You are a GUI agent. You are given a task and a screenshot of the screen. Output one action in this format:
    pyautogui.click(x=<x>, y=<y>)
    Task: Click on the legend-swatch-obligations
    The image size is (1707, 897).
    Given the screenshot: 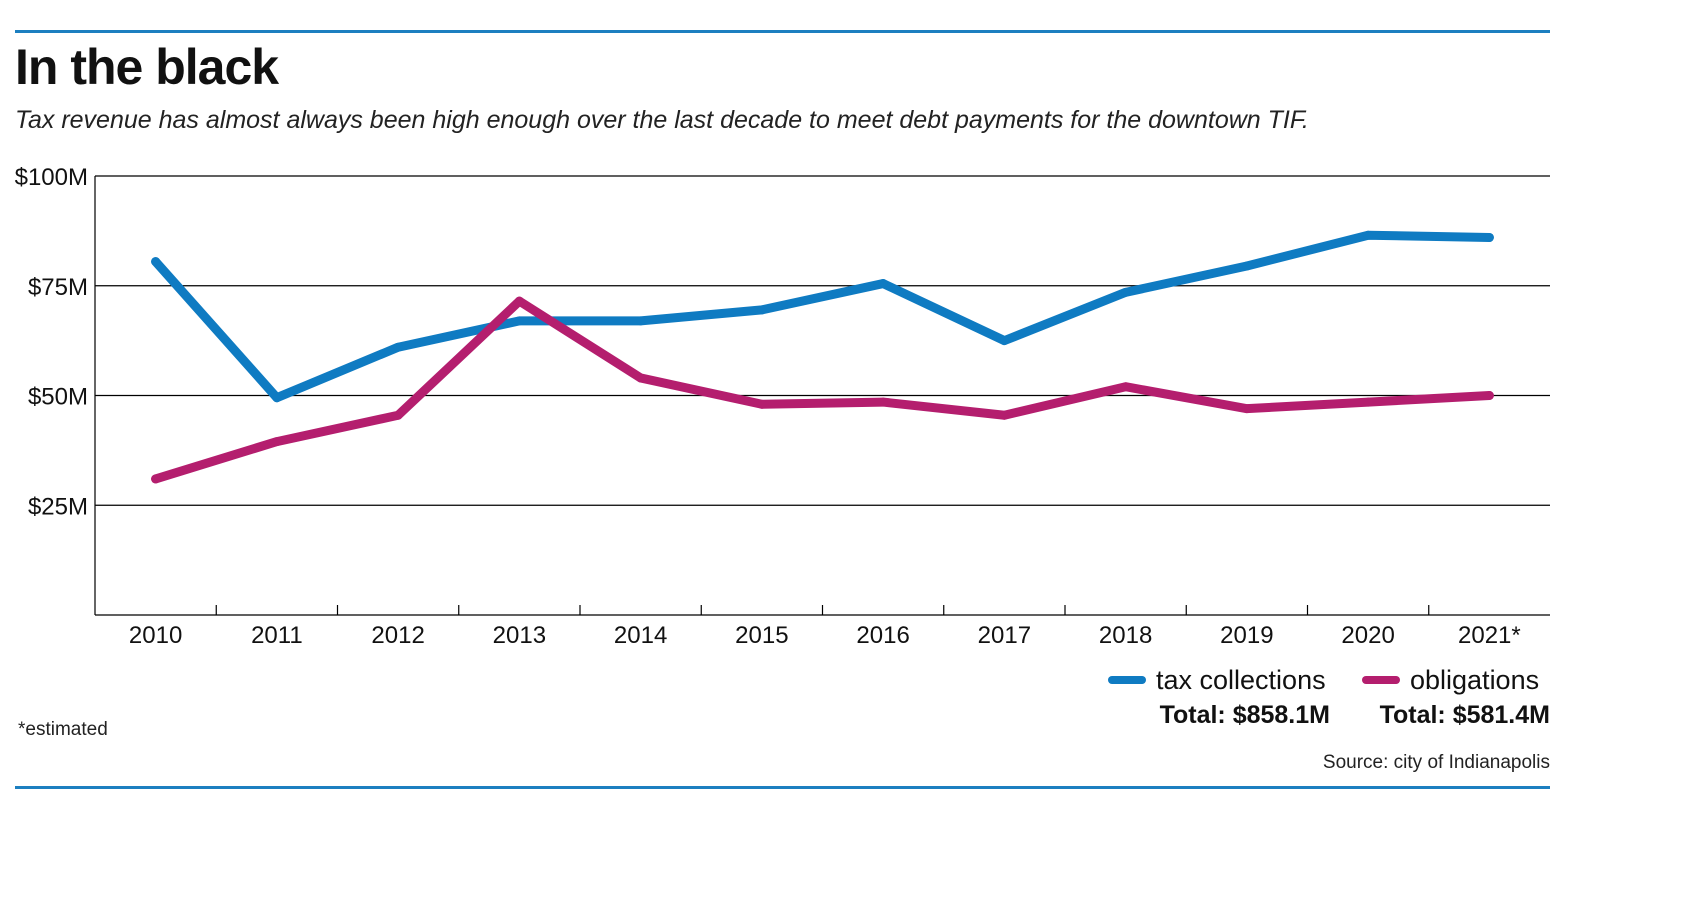 What is the action you would take?
    pyautogui.click(x=1381, y=680)
    